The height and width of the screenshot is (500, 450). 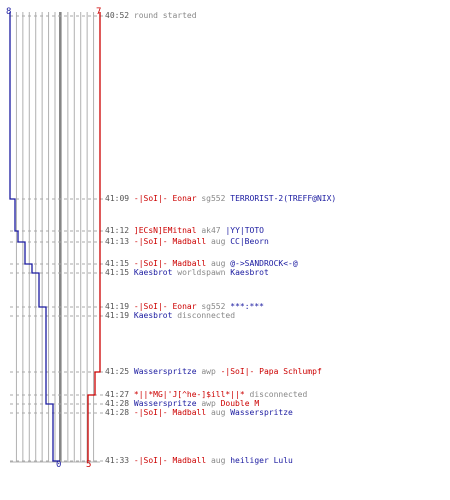 I want to click on event-time: 41:33, so click(x=119, y=460).